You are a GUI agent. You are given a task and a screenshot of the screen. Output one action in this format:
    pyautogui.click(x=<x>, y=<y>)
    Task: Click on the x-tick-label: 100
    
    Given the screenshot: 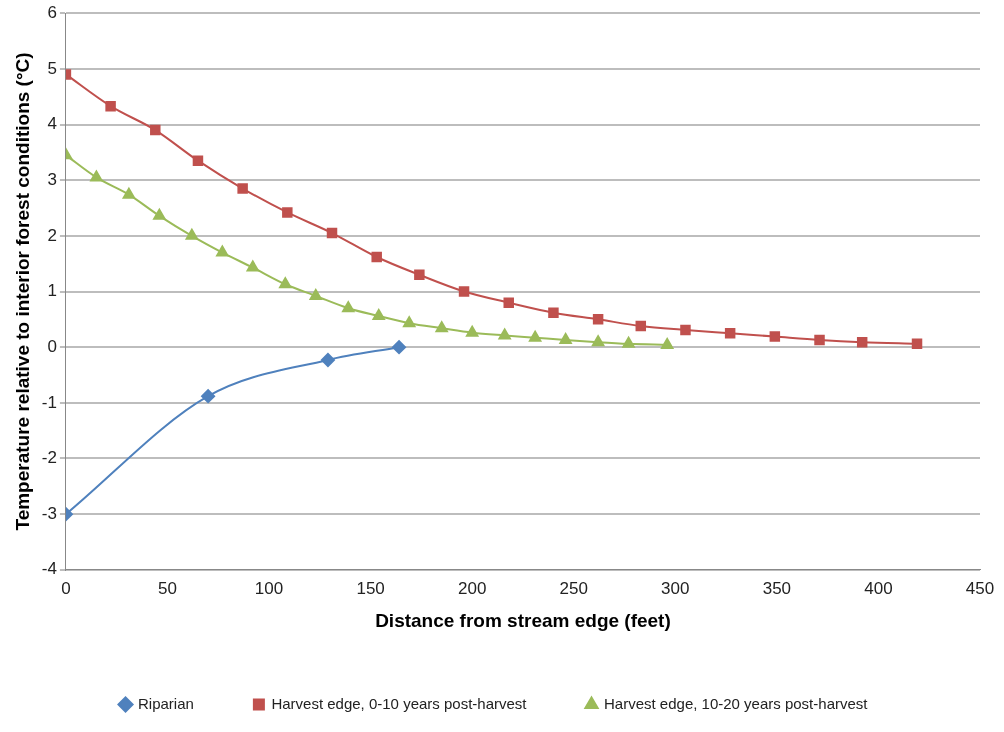 What is the action you would take?
    pyautogui.click(x=269, y=588)
    